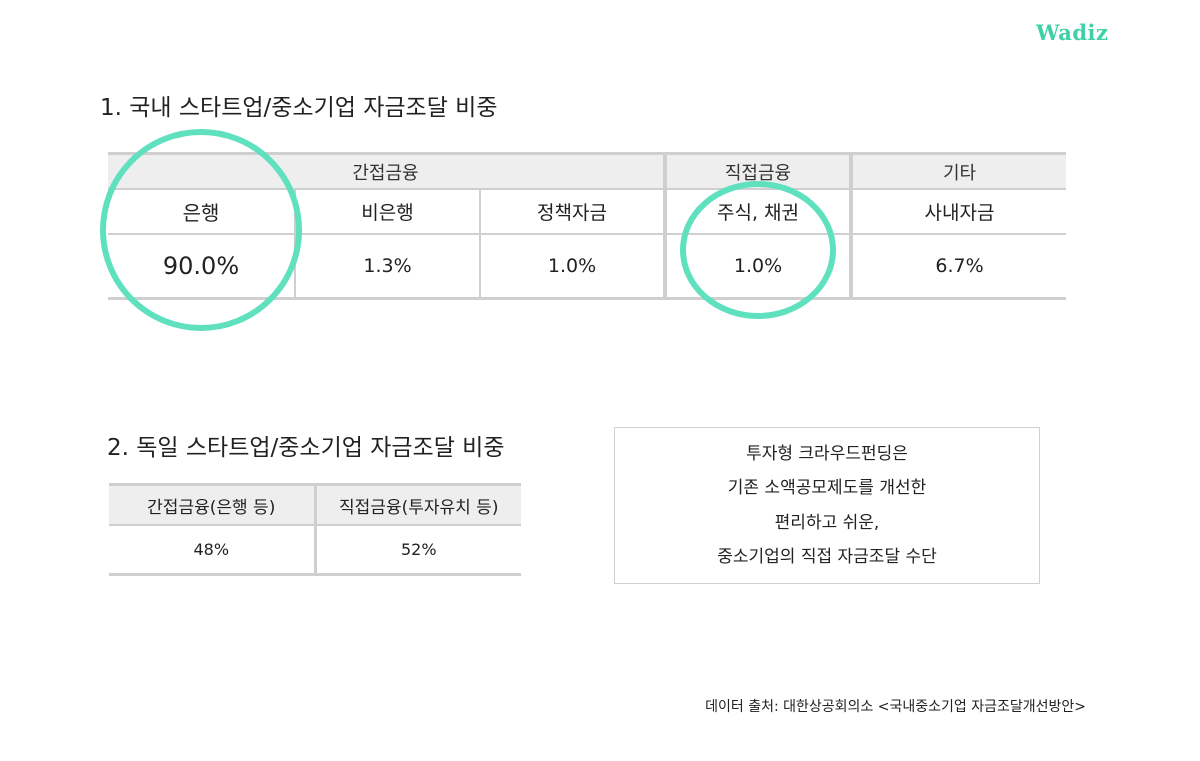 This screenshot has width=1200, height=761. Describe the element at coordinates (201, 212) in the screenshot. I see `column-header-bank: 은행` at that location.